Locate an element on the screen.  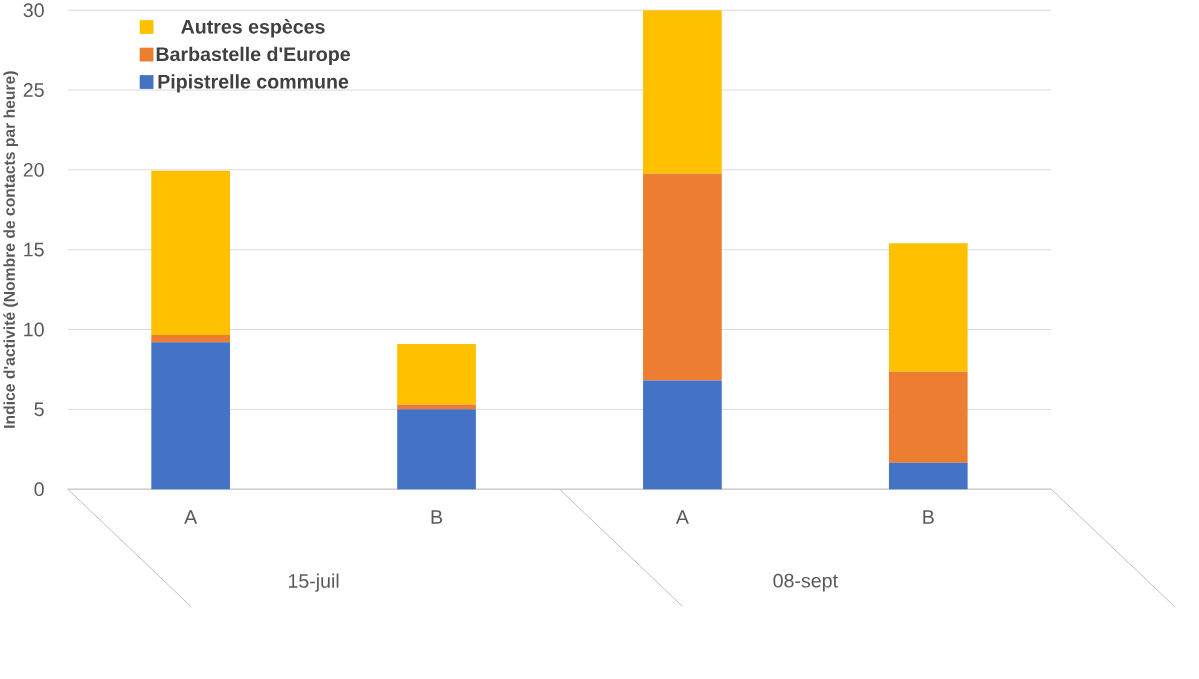
y-tick-label: 5 is located at coordinates (39, 409).